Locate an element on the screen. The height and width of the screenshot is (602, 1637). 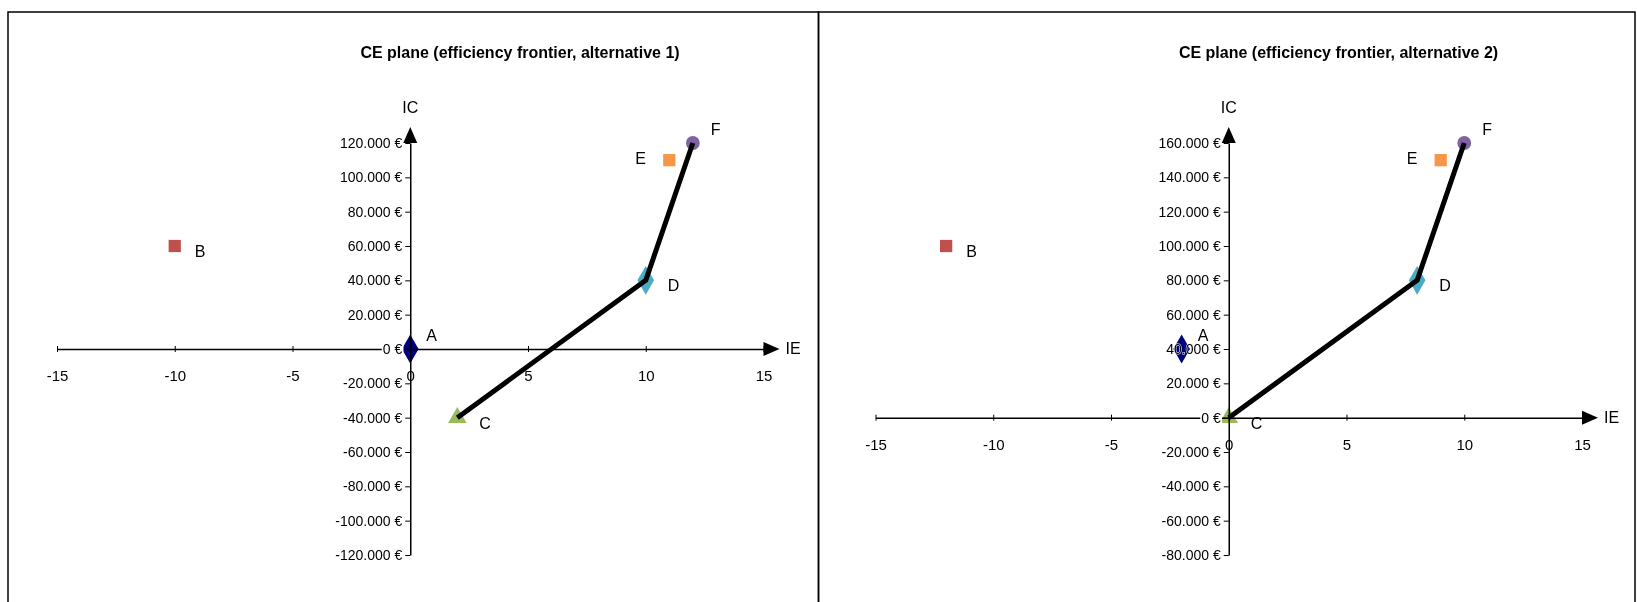
y-tick-label: 160.000 € is located at coordinates (1189, 142).